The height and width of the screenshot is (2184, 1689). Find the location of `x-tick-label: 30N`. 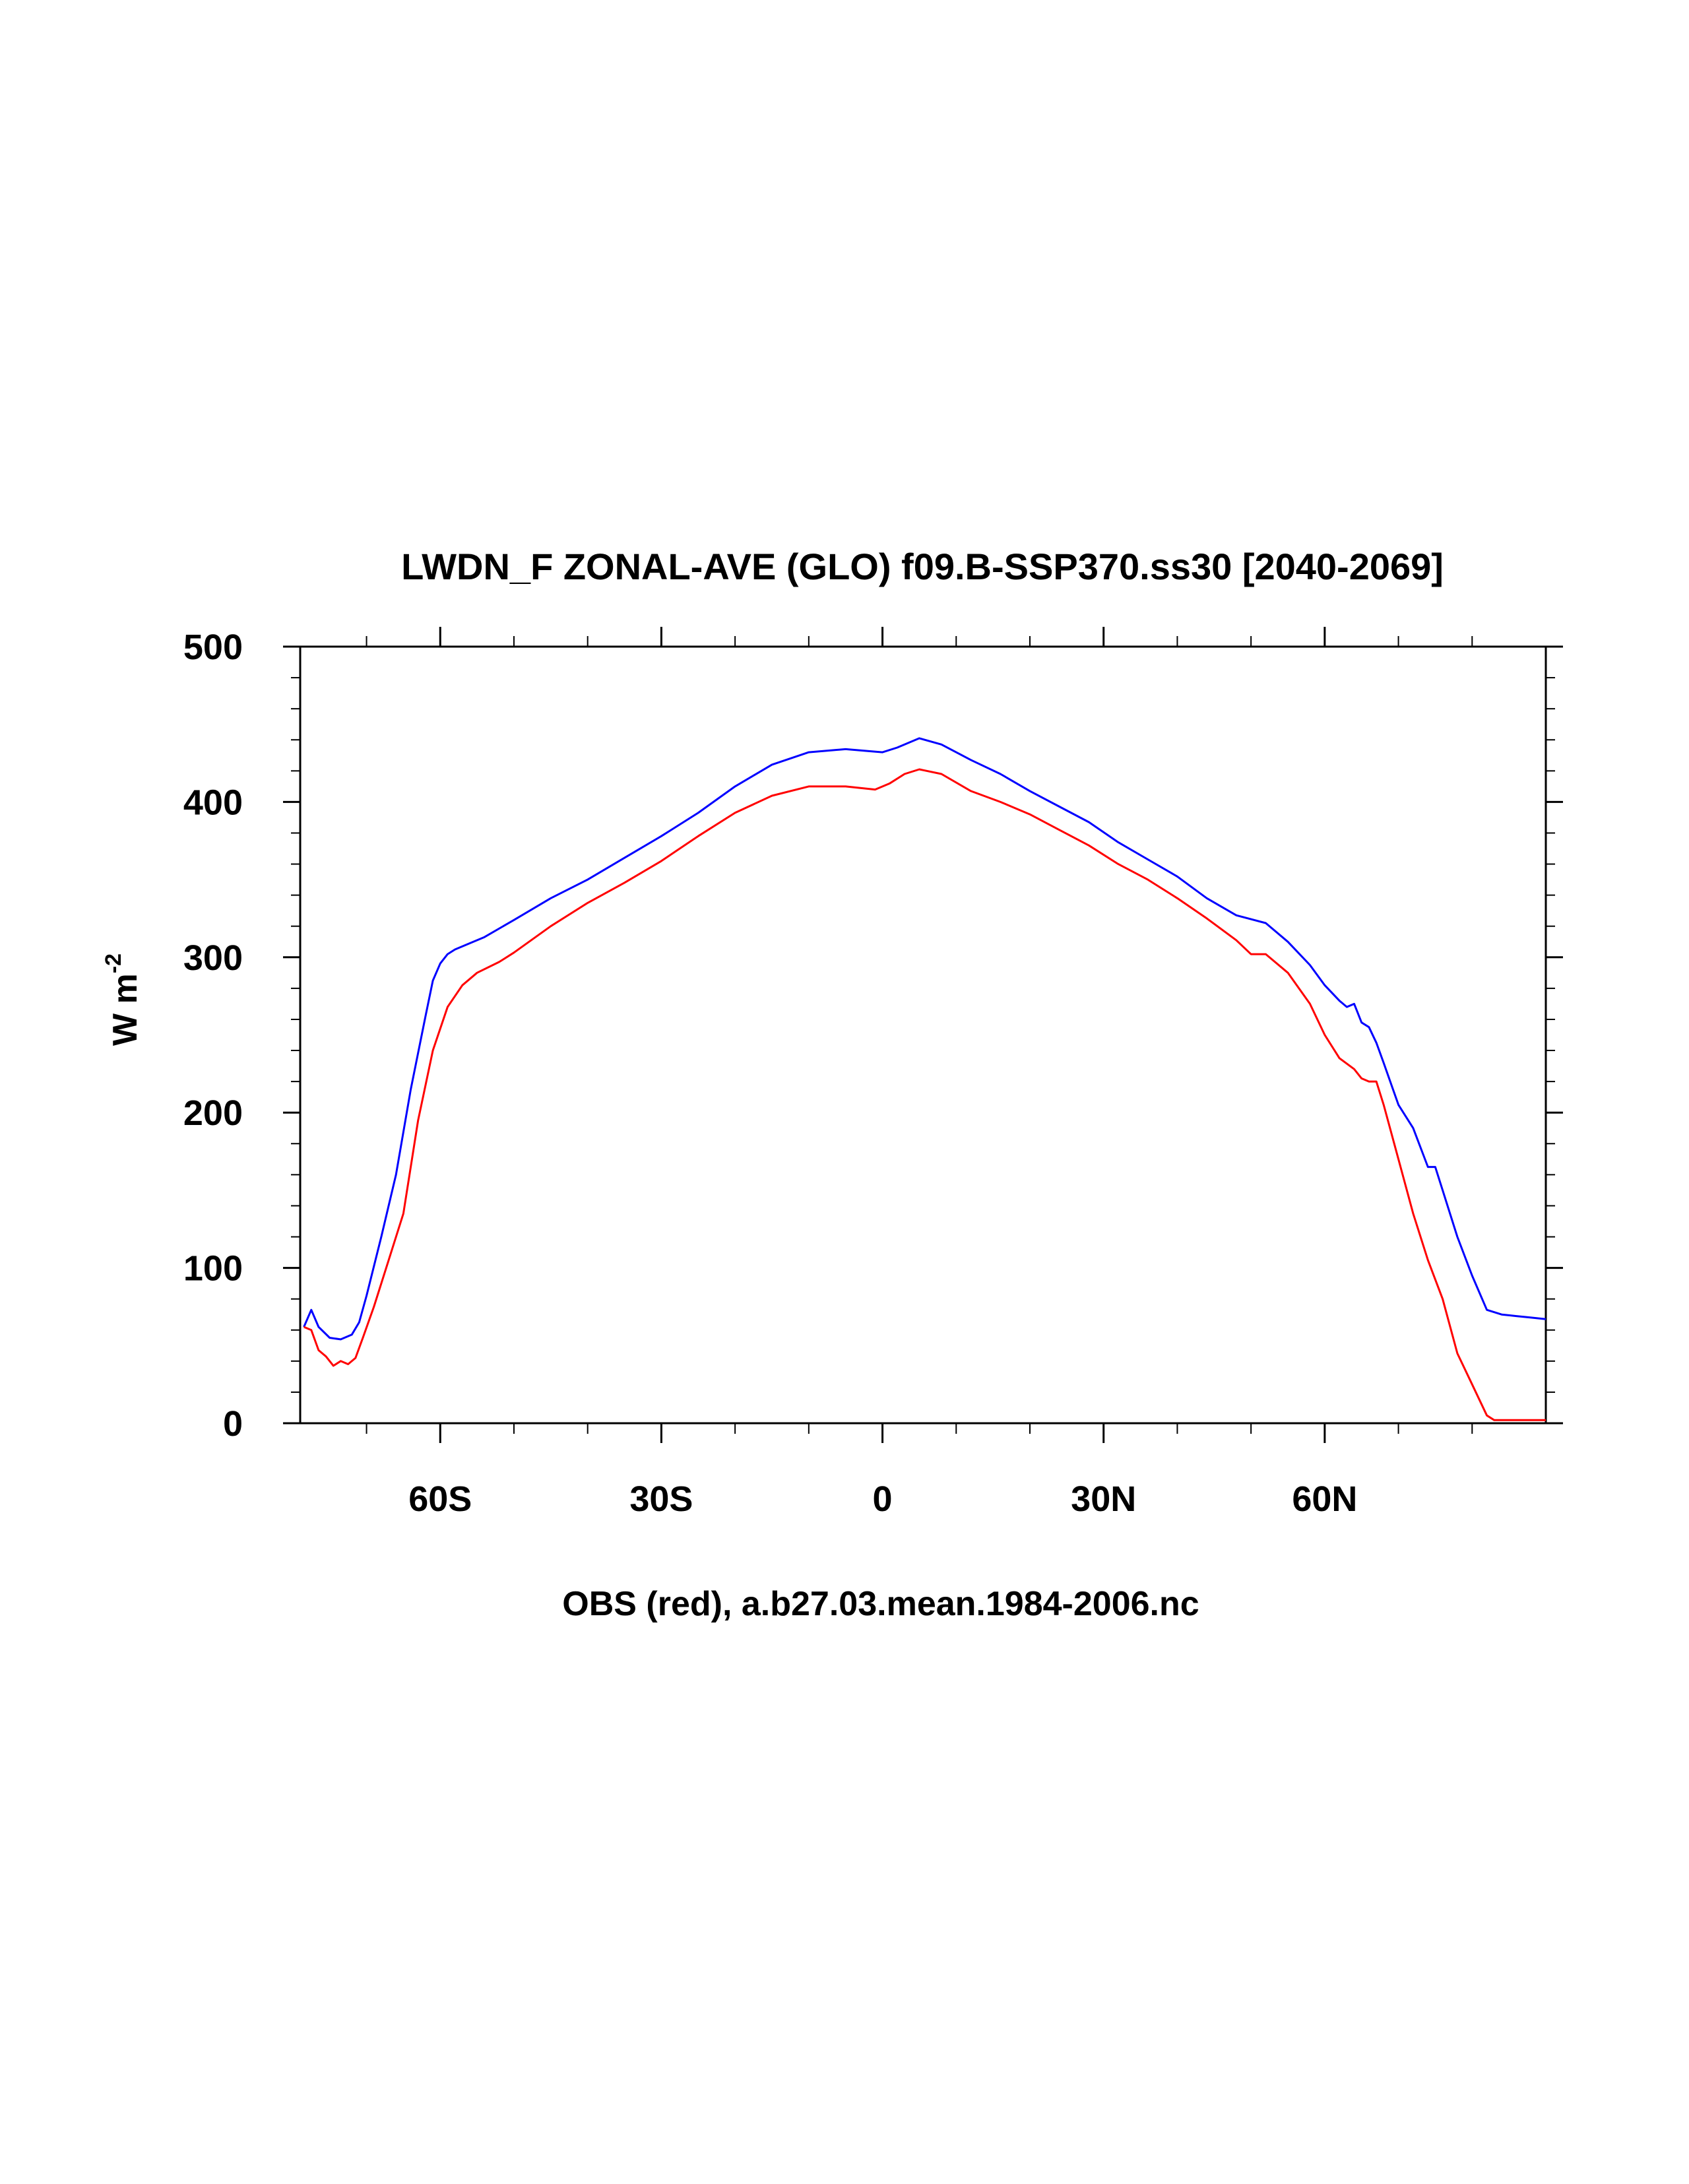

x-tick-label: 30N is located at coordinates (1103, 1499).